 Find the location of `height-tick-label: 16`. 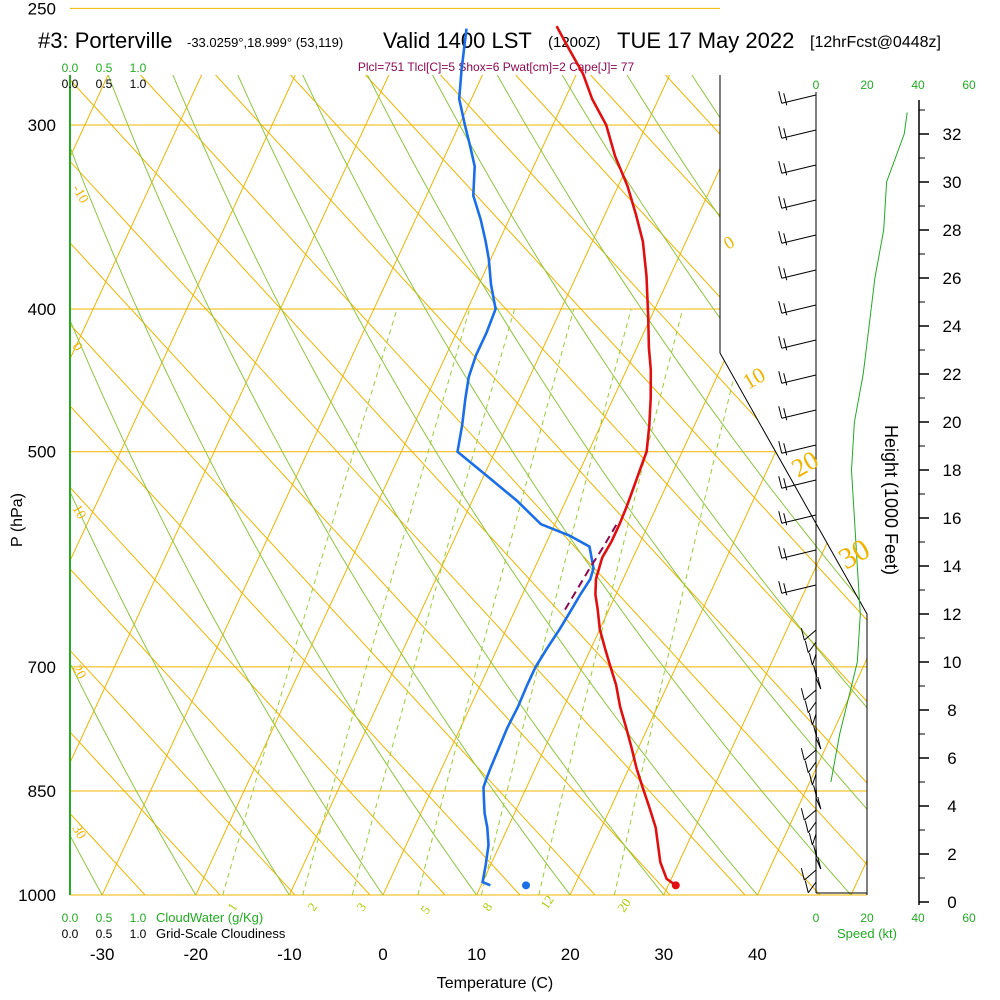

height-tick-label: 16 is located at coordinates (952, 518).